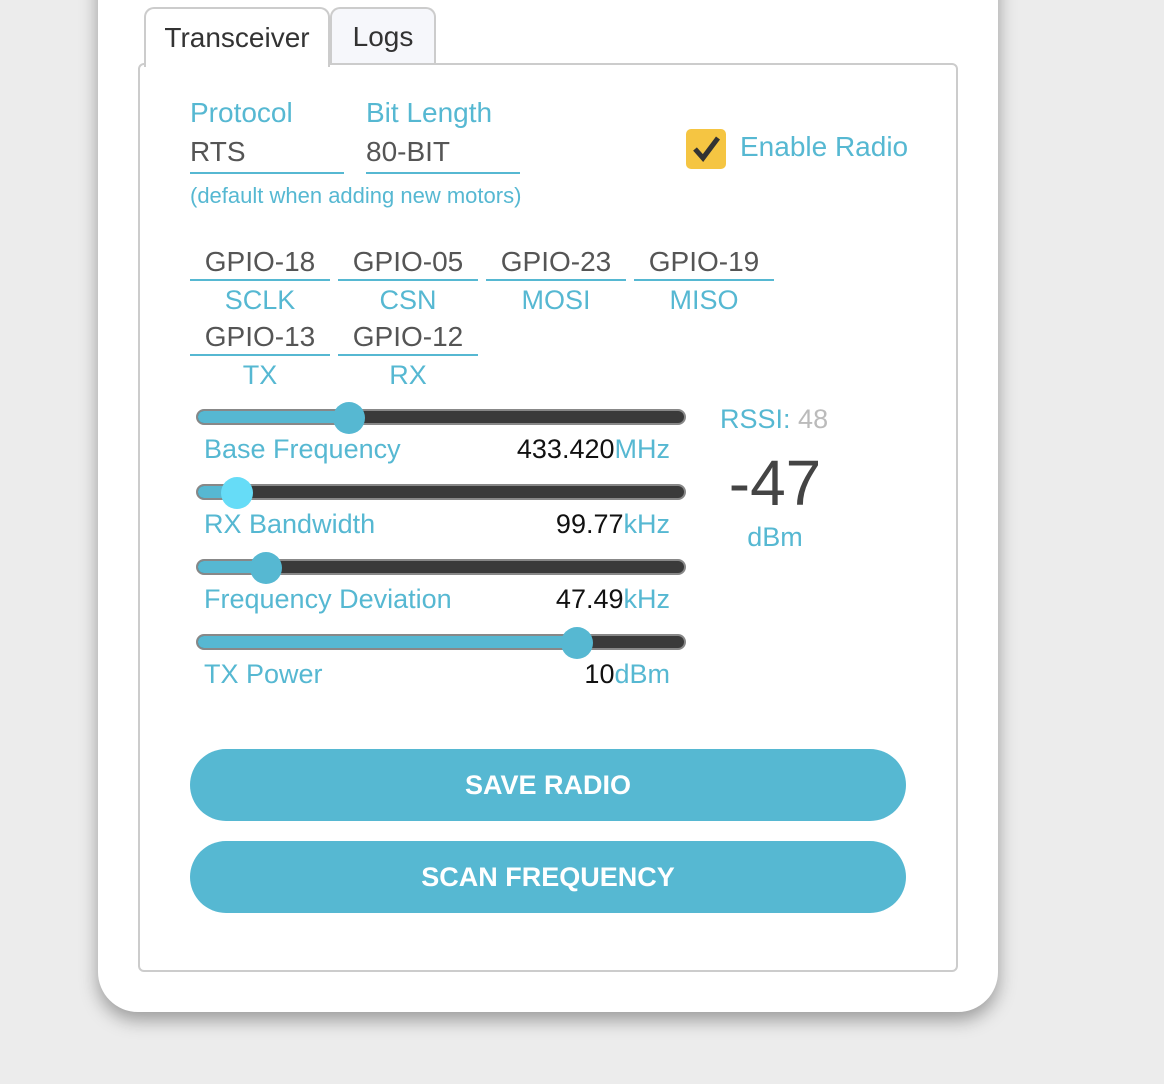  I want to click on scan-frequency-button: SCAN FREQUENCY, so click(548, 877).